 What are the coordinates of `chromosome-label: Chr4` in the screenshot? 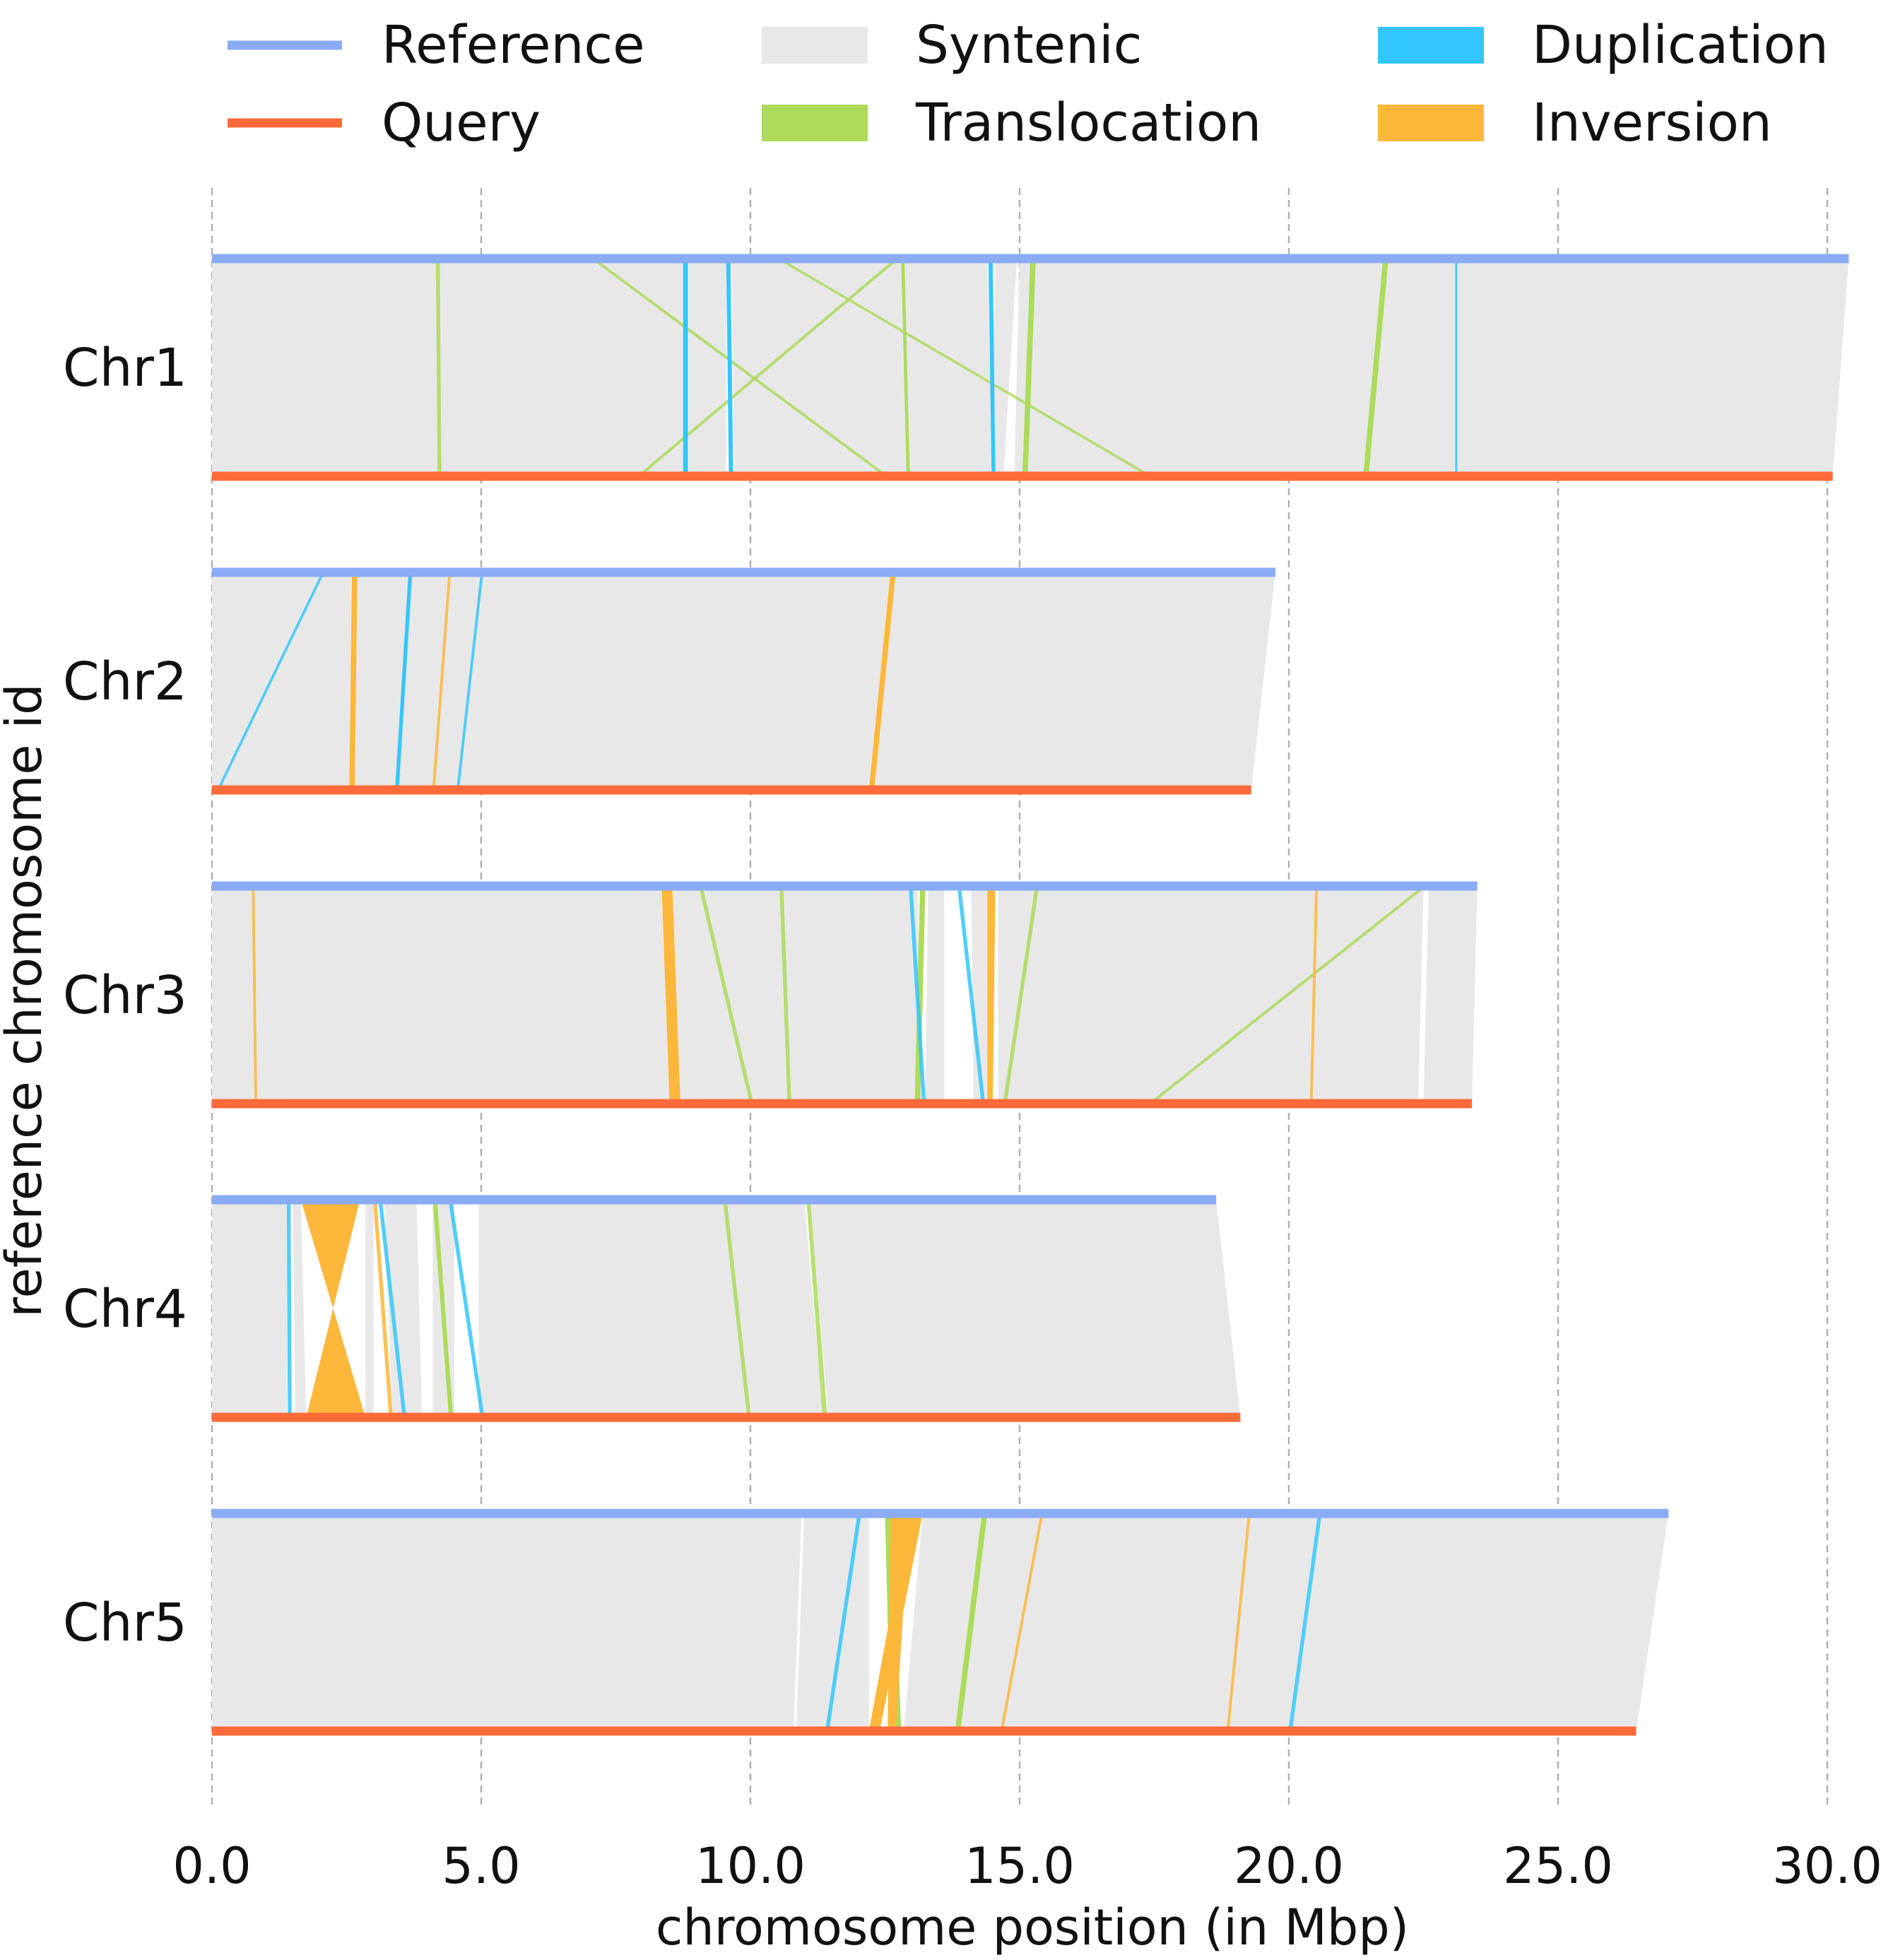 It's located at (125, 1309).